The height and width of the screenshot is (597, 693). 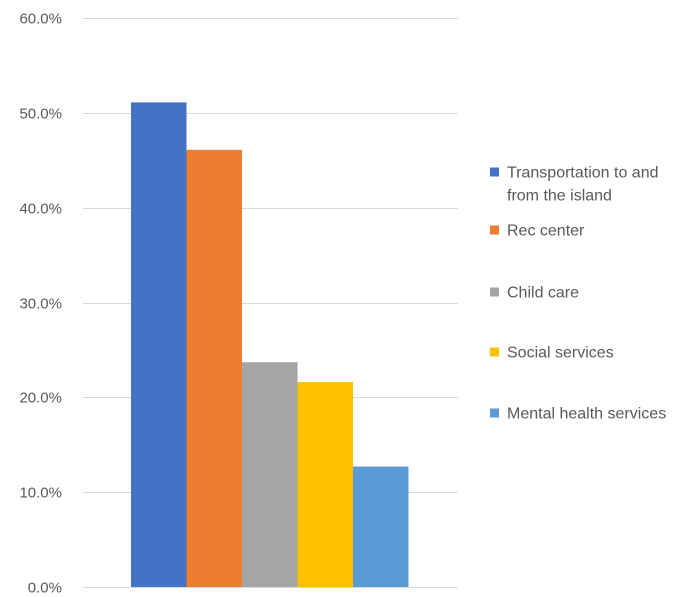 What do you see at coordinates (45, 588) in the screenshot?
I see `y-tick-label-0: 0.0%` at bounding box center [45, 588].